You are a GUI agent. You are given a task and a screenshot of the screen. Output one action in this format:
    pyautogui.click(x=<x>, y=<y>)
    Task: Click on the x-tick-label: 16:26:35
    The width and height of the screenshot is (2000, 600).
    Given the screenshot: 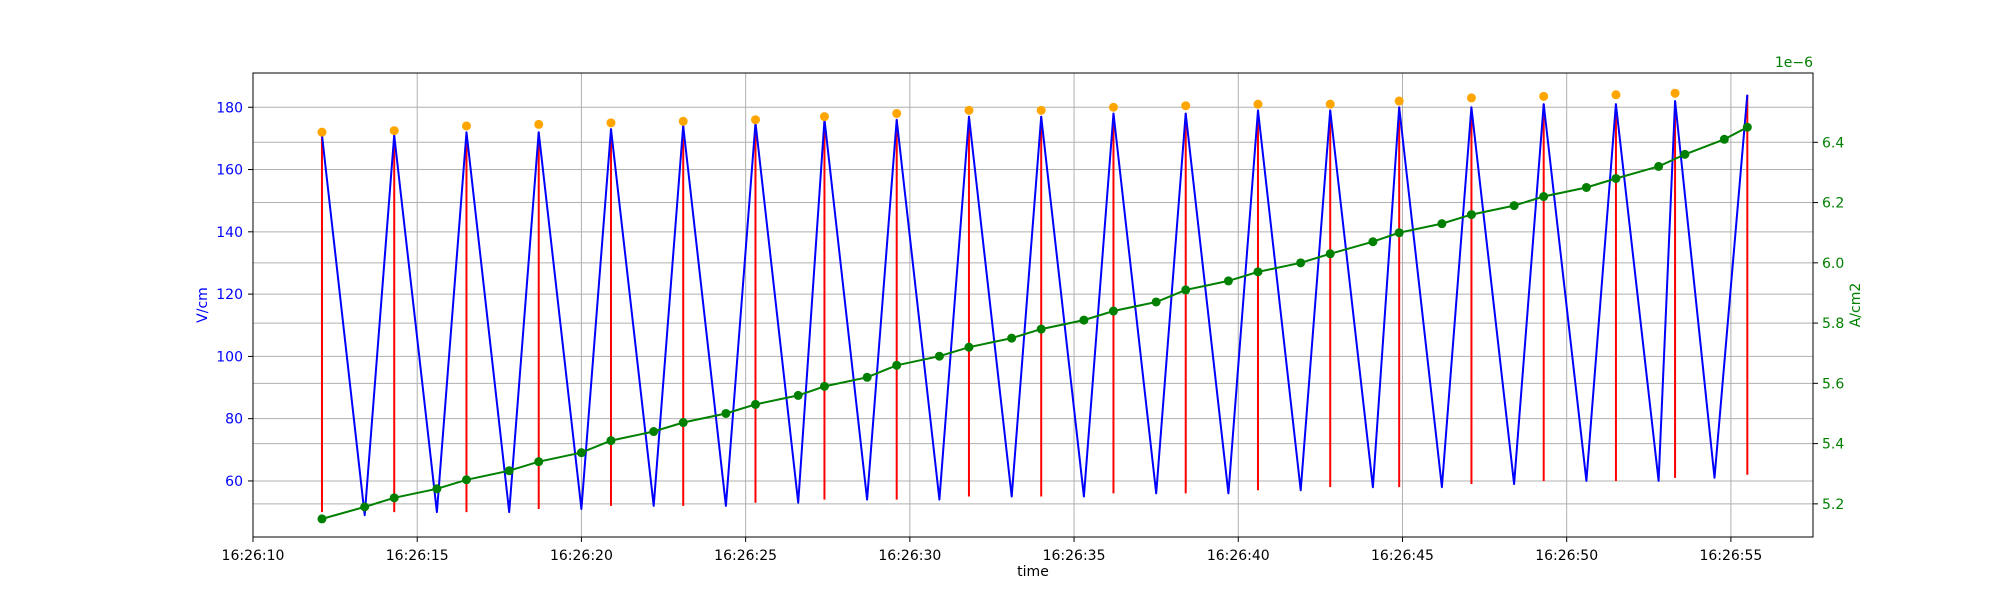 What is the action you would take?
    pyautogui.click(x=1074, y=556)
    